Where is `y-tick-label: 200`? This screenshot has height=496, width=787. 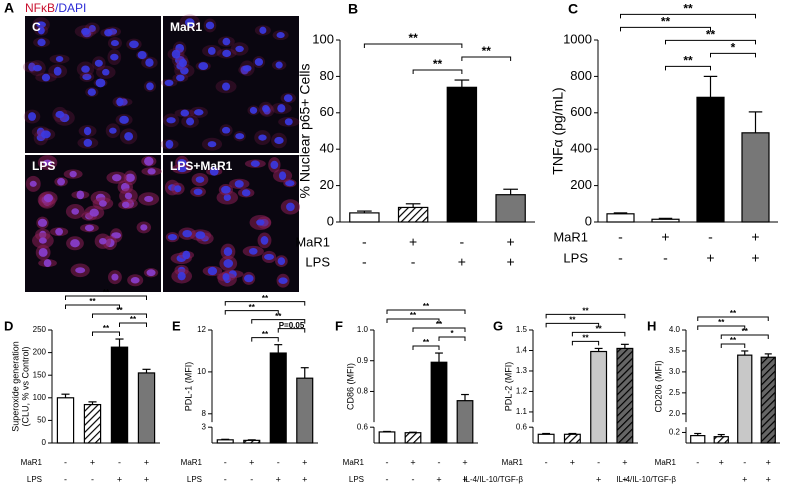
y-tick-label: 200 is located at coordinates (581, 184).